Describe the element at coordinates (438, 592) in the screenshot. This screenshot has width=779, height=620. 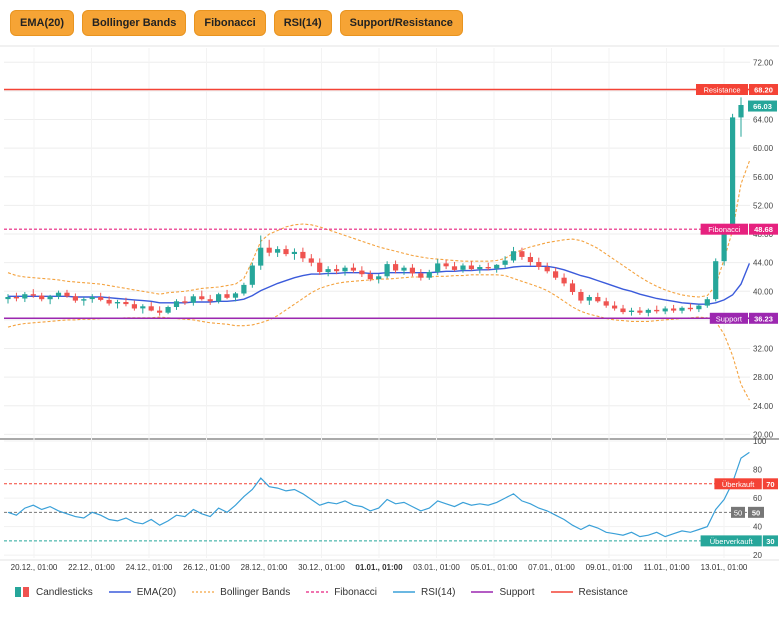
I see `legend-label: RSI(14)` at that location.